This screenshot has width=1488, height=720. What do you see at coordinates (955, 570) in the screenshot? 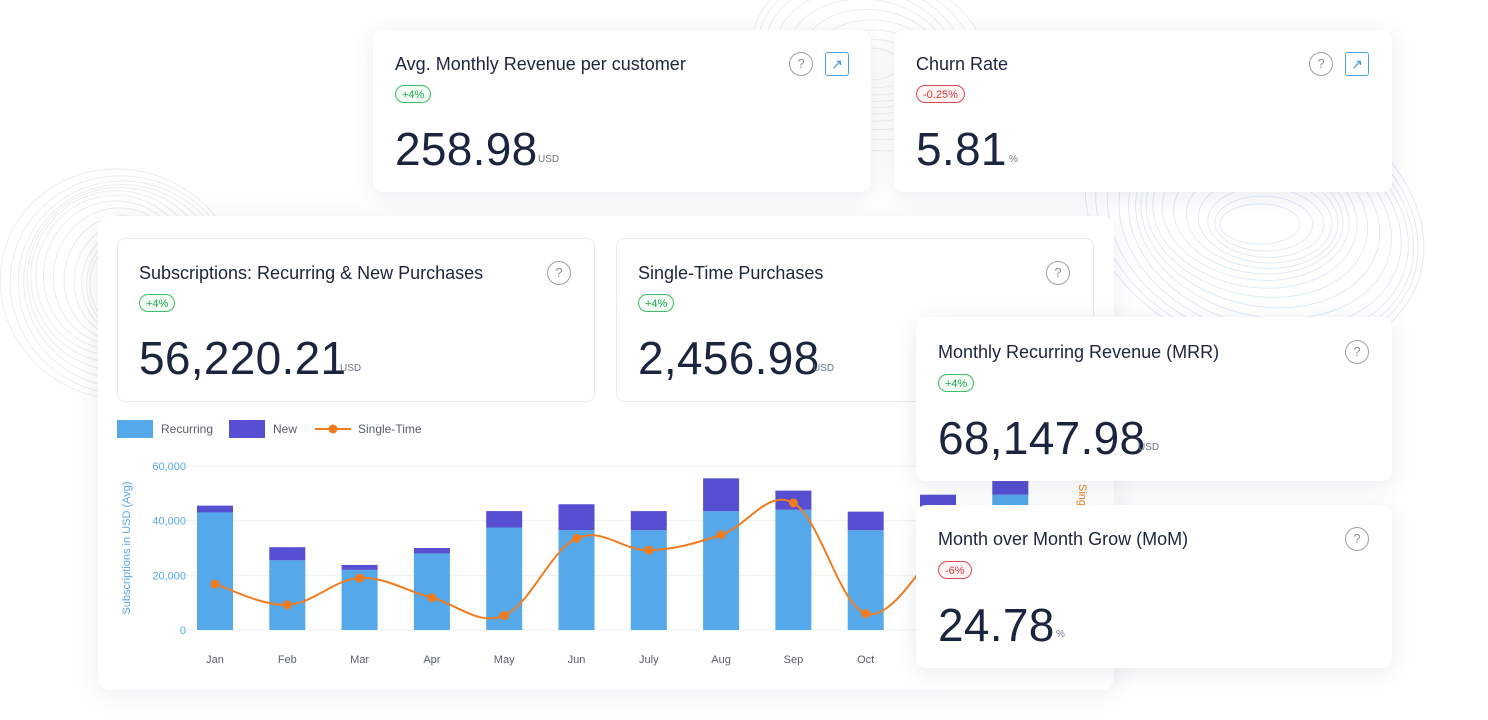
I see `mom-change-badge: -6%` at bounding box center [955, 570].